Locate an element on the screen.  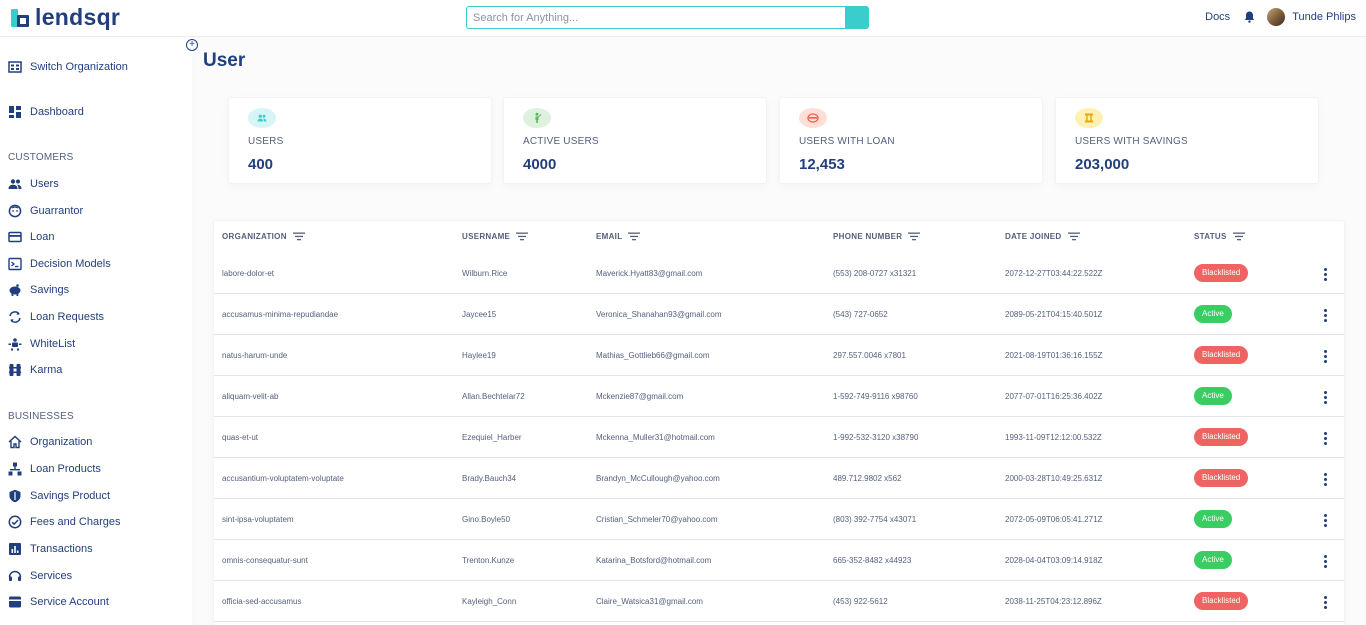
cell-email: Mathias_Gottlieb66@gmail.com is located at coordinates (653, 355).